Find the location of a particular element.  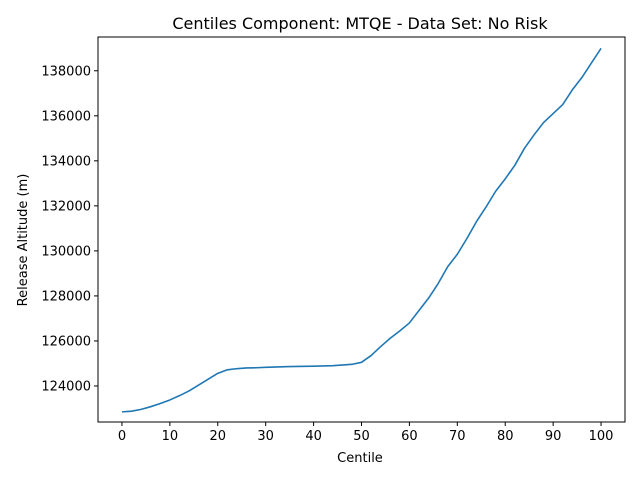

x-tick-label: 0 is located at coordinates (122, 436).